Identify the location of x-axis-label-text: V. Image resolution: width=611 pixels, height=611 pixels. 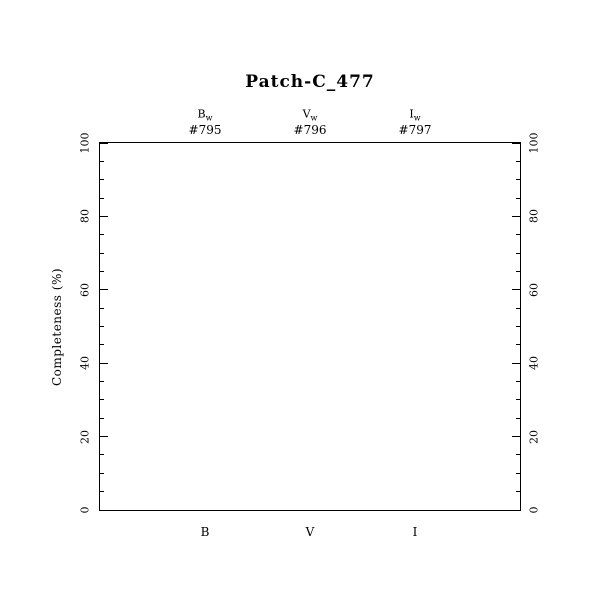
(310, 532).